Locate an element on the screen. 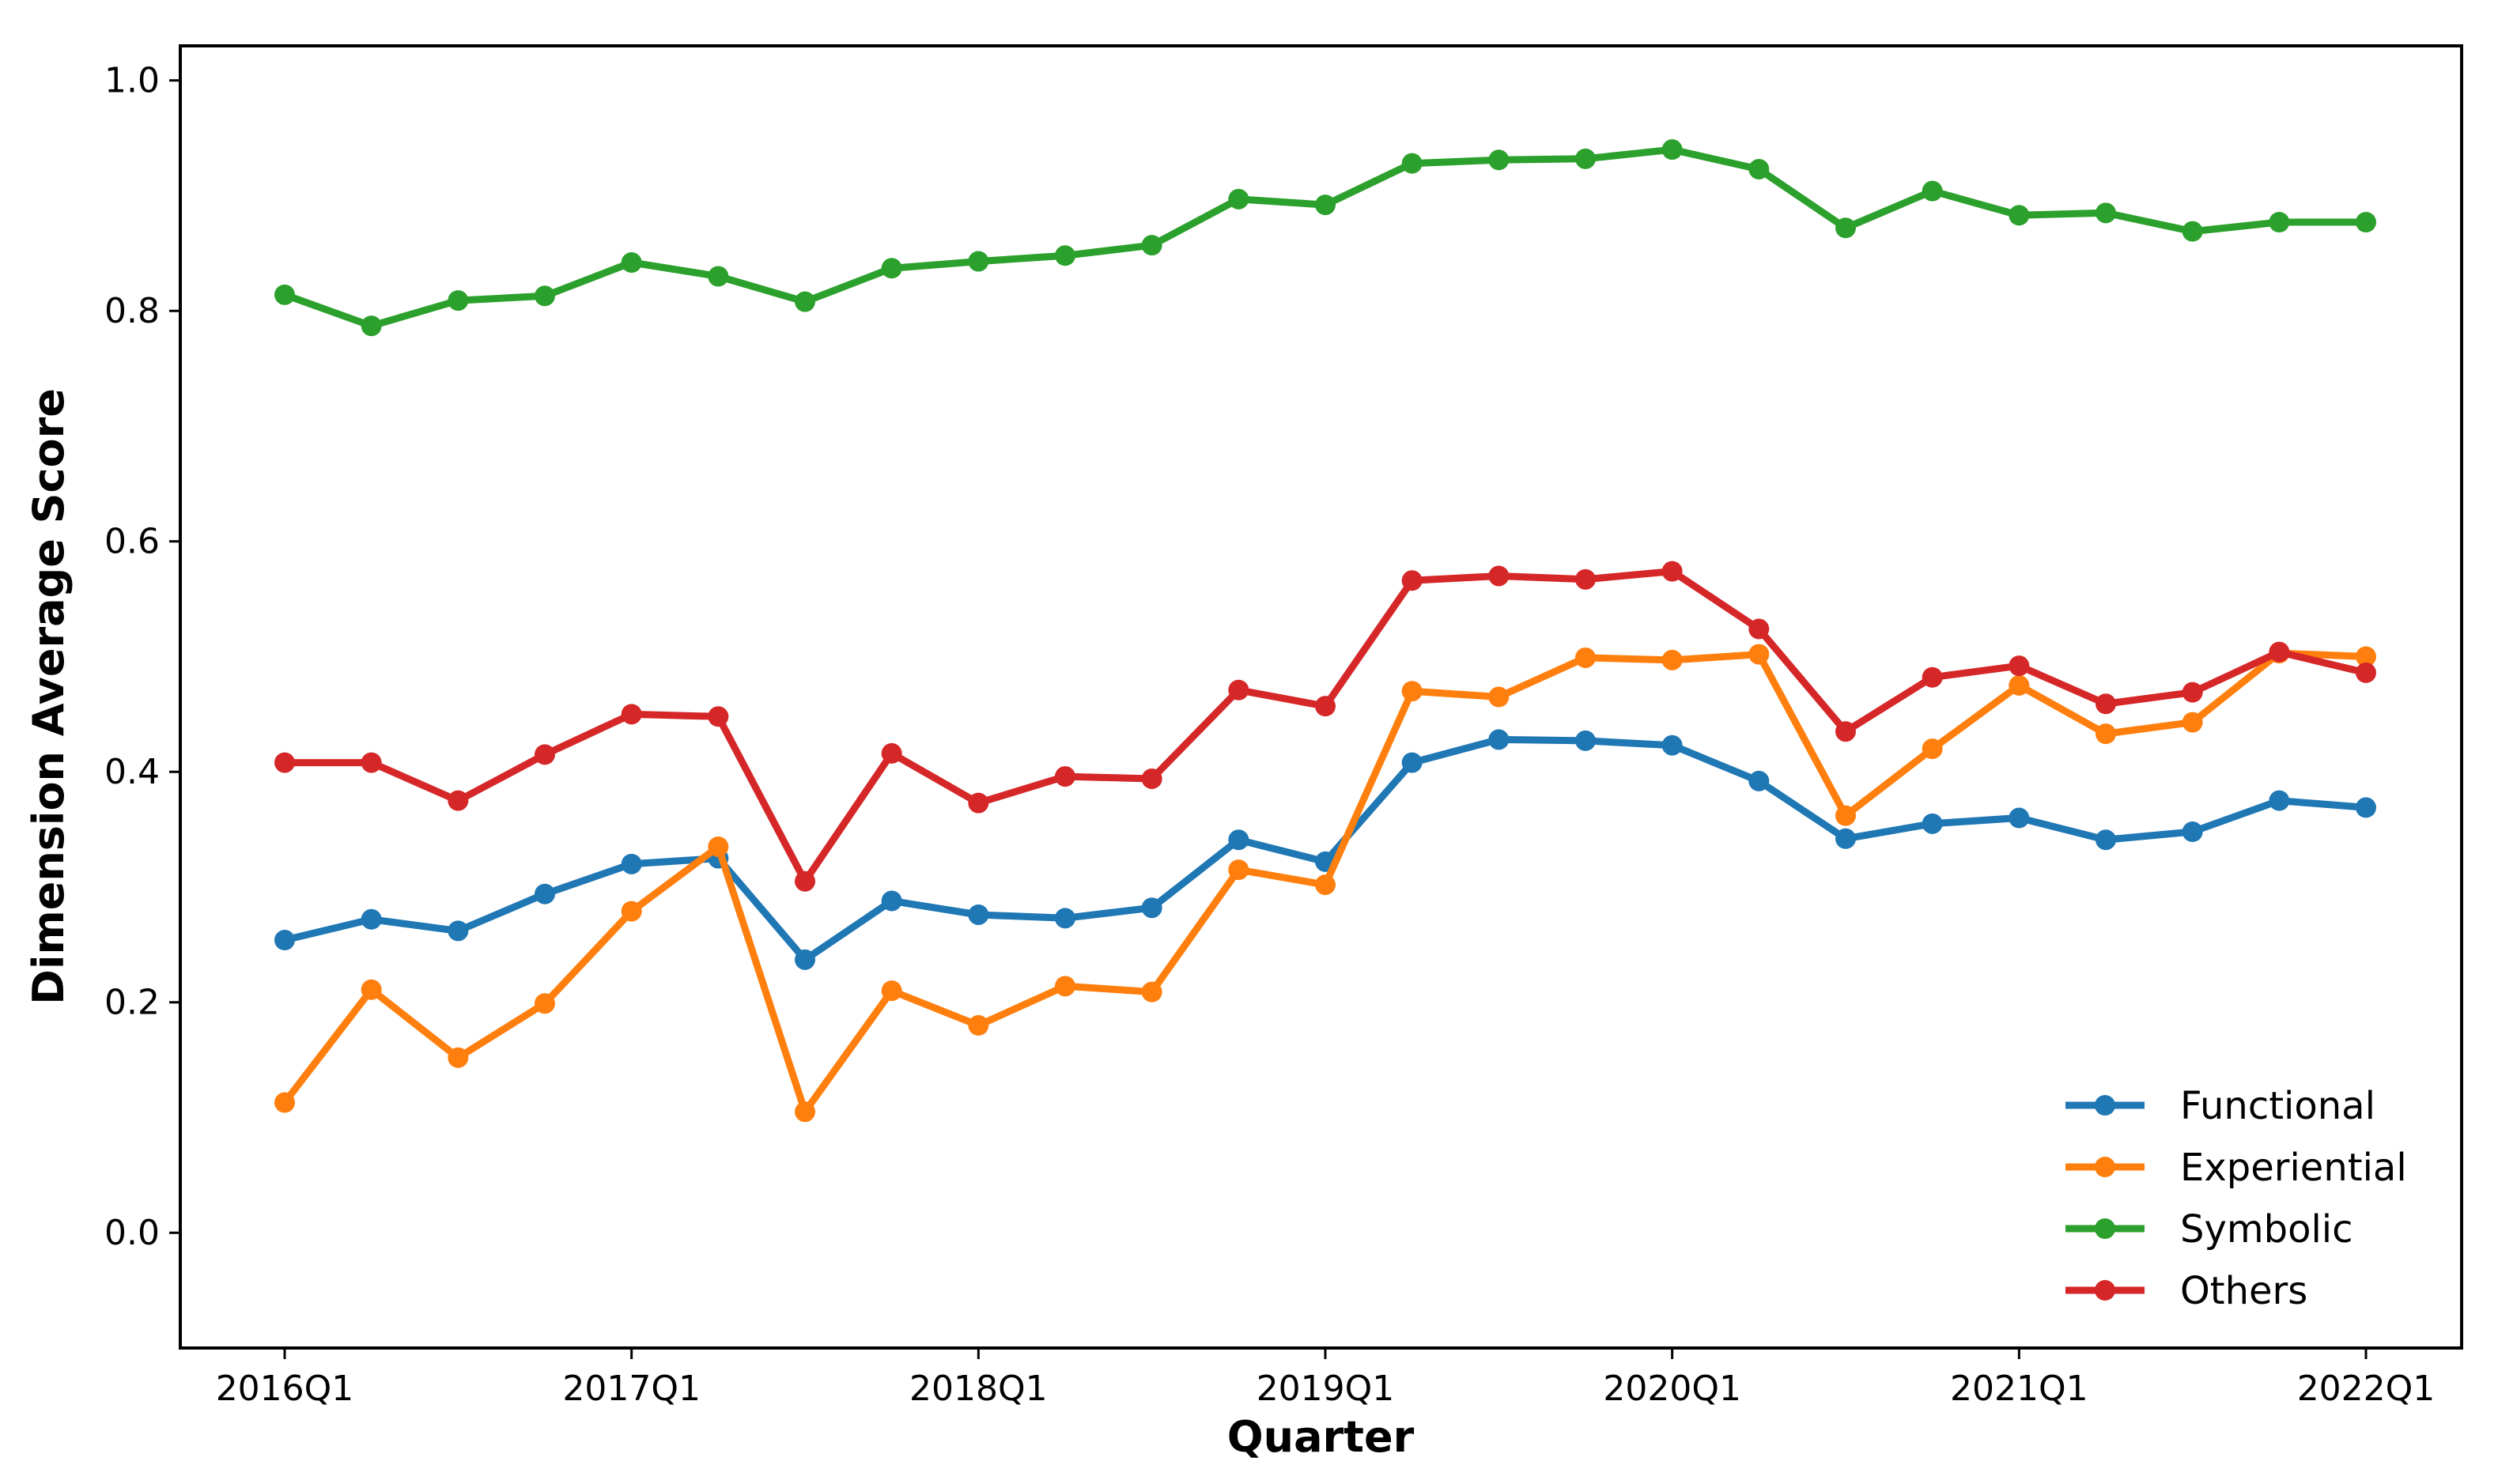  y-axis-label: Dimension Average Score is located at coordinates (49, 696).